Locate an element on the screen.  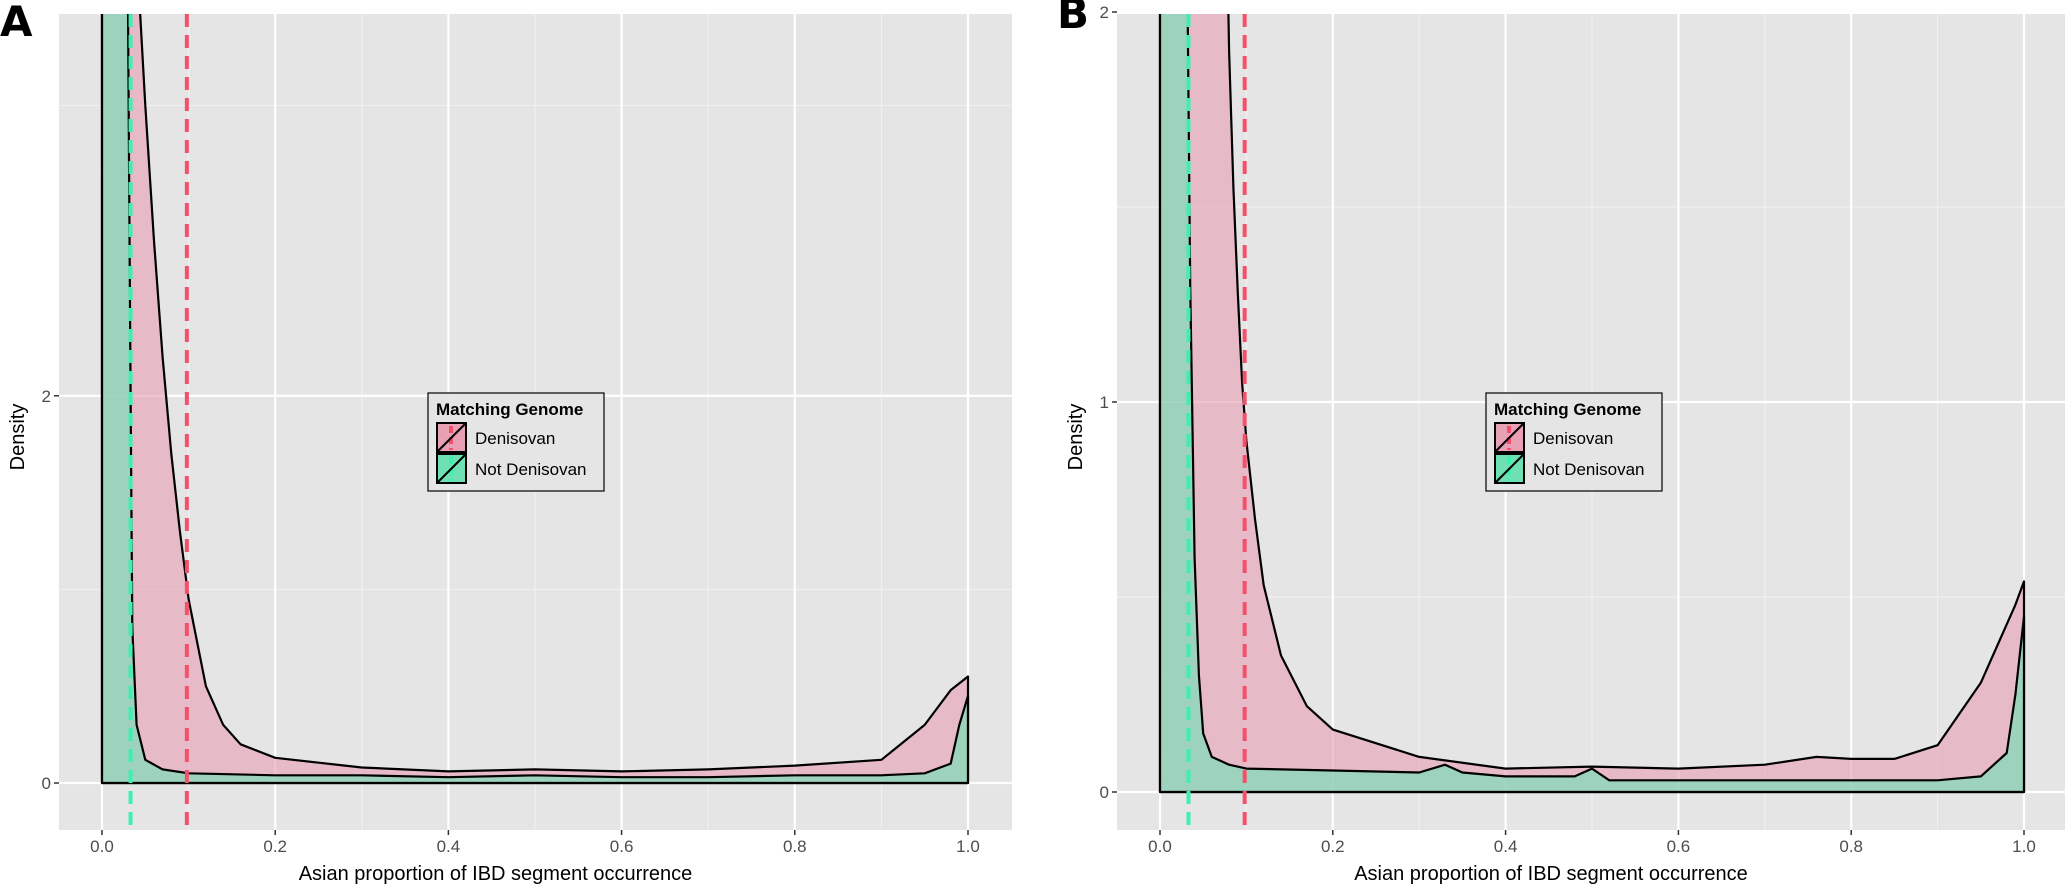
y-tick-label: 1 is located at coordinates (1104, 402).